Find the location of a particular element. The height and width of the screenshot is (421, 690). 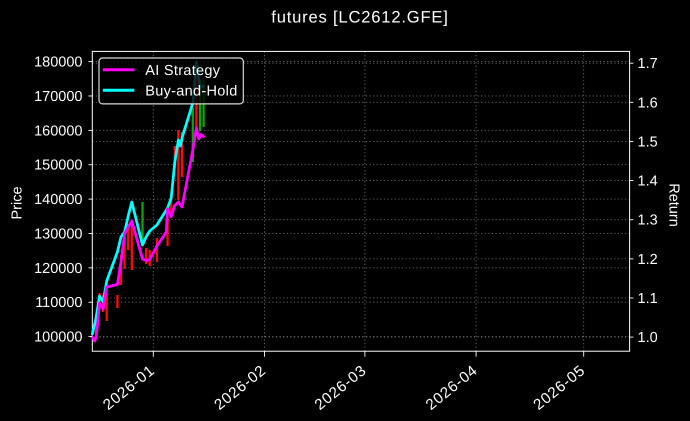

svg-text: 1.0 is located at coordinates (648, 338).